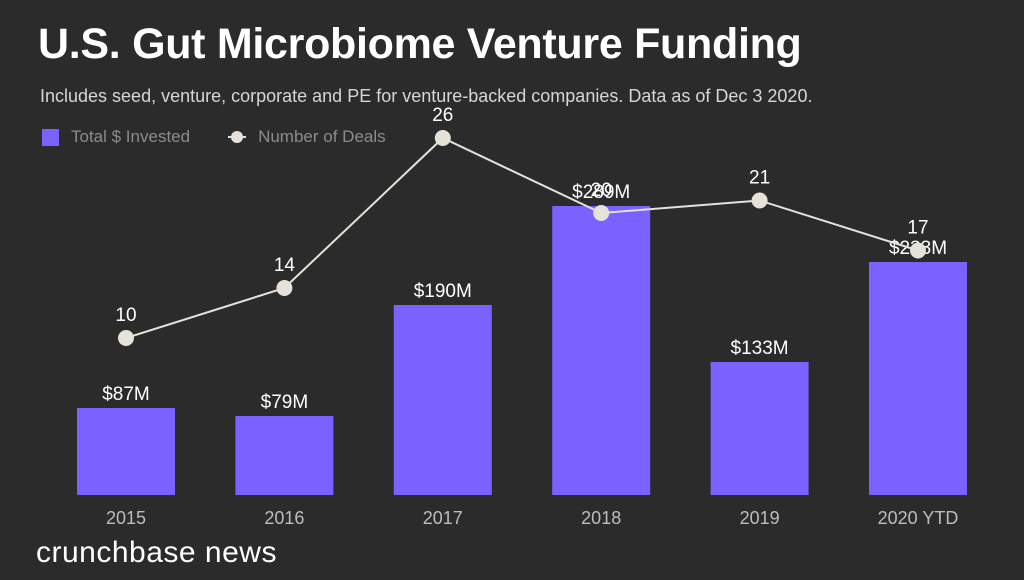  I want to click on legend: Total $ Invested Number of Deals, so click(233, 137).